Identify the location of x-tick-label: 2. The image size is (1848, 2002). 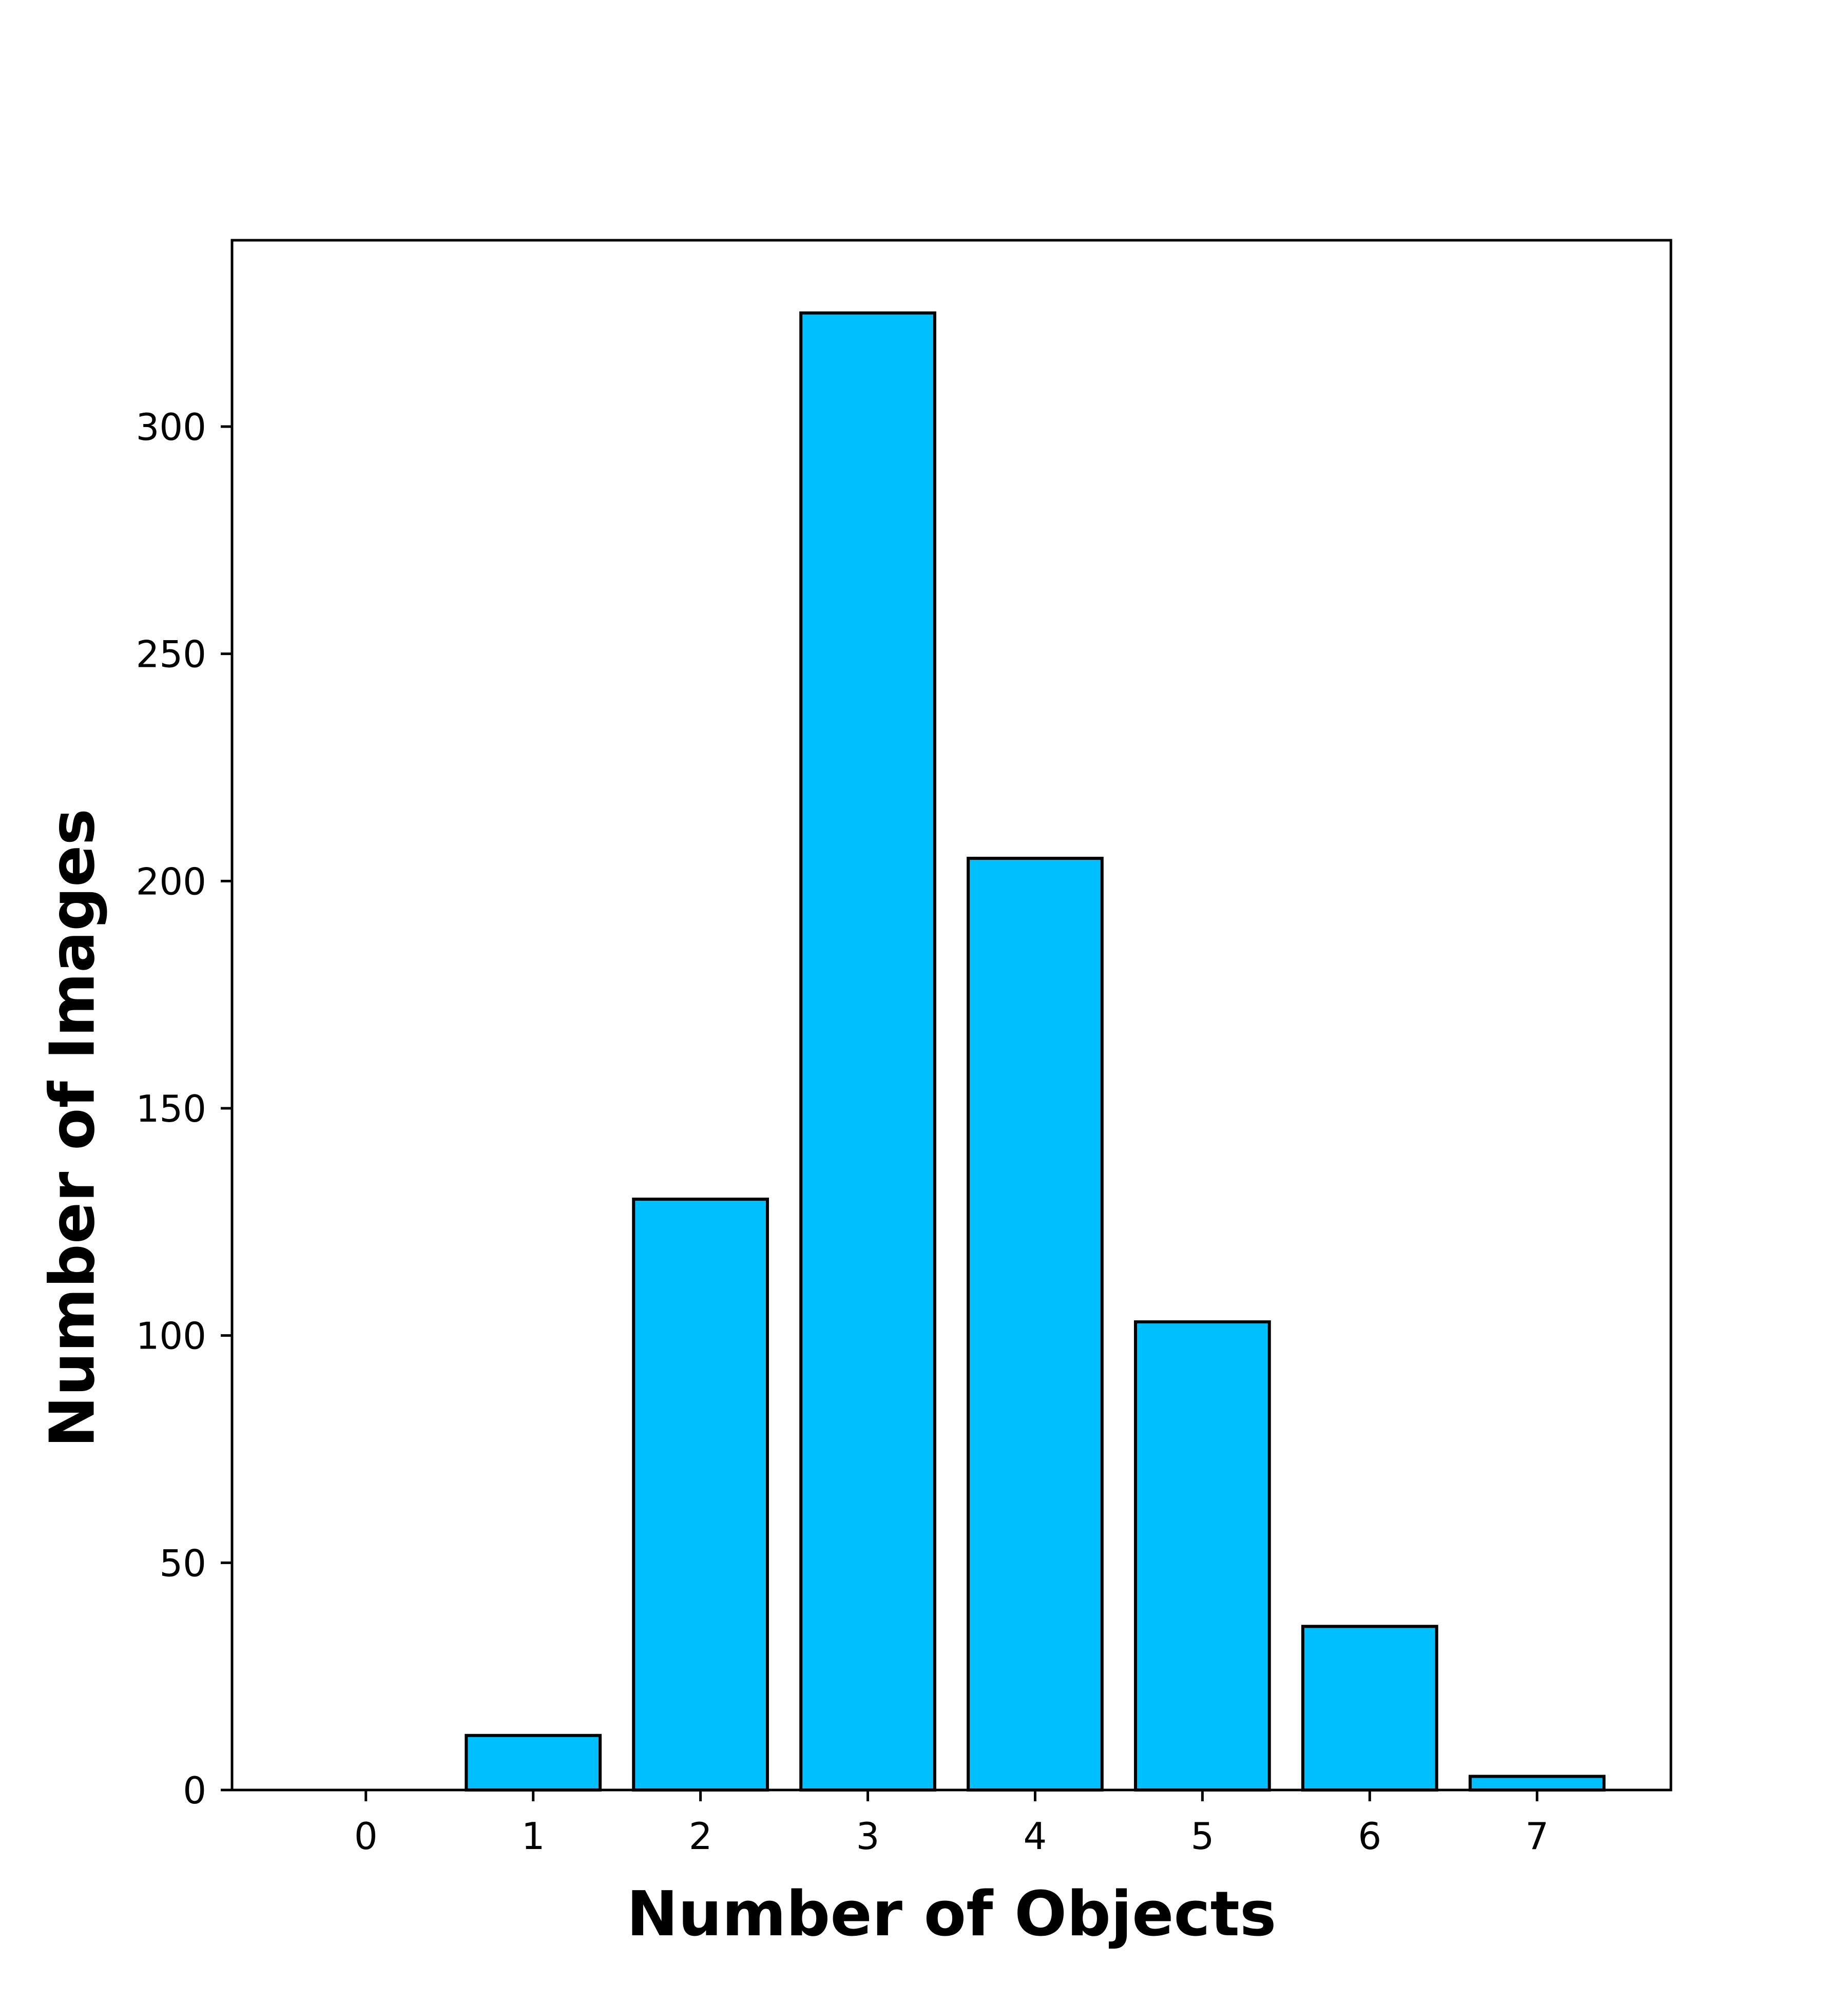
(701, 1836).